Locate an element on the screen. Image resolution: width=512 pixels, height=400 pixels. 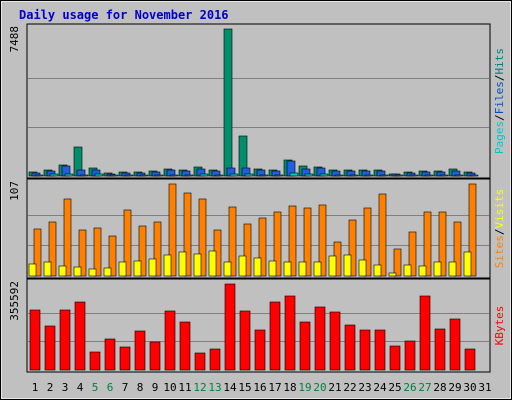
series-pages is located at coordinates (256, 174).